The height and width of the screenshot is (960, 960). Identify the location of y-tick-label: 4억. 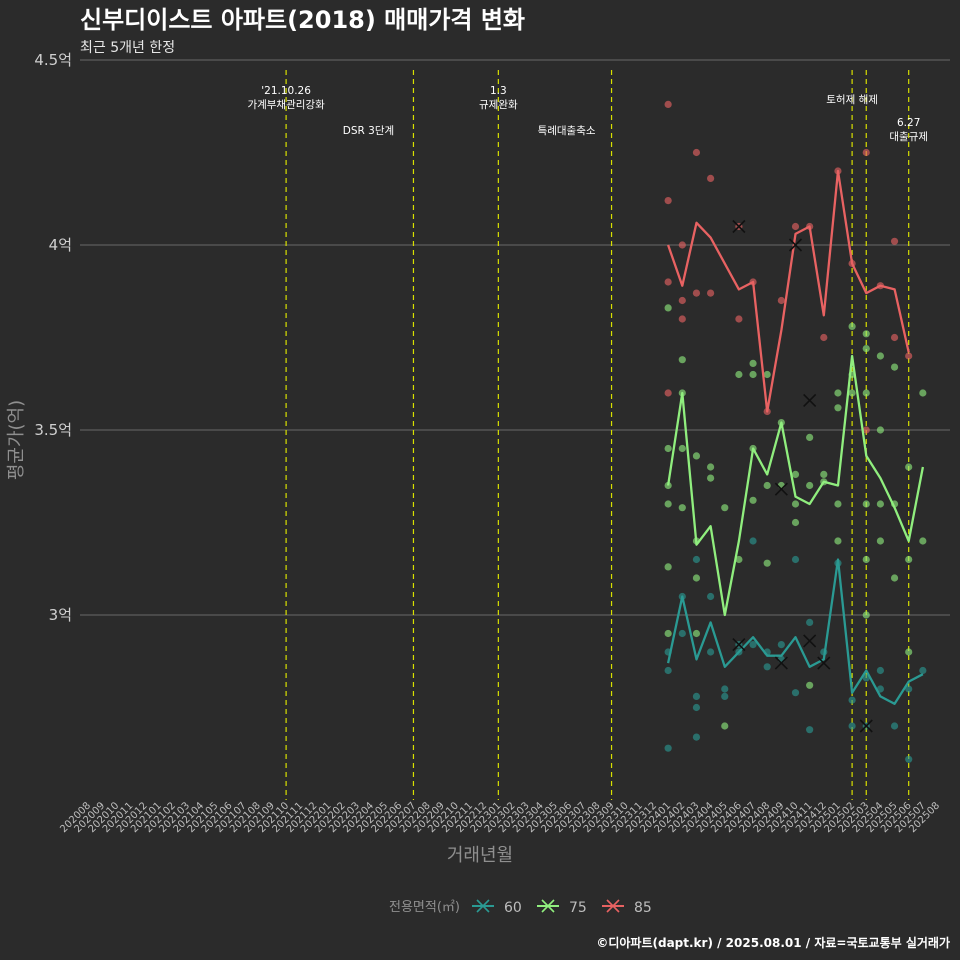
(60, 245).